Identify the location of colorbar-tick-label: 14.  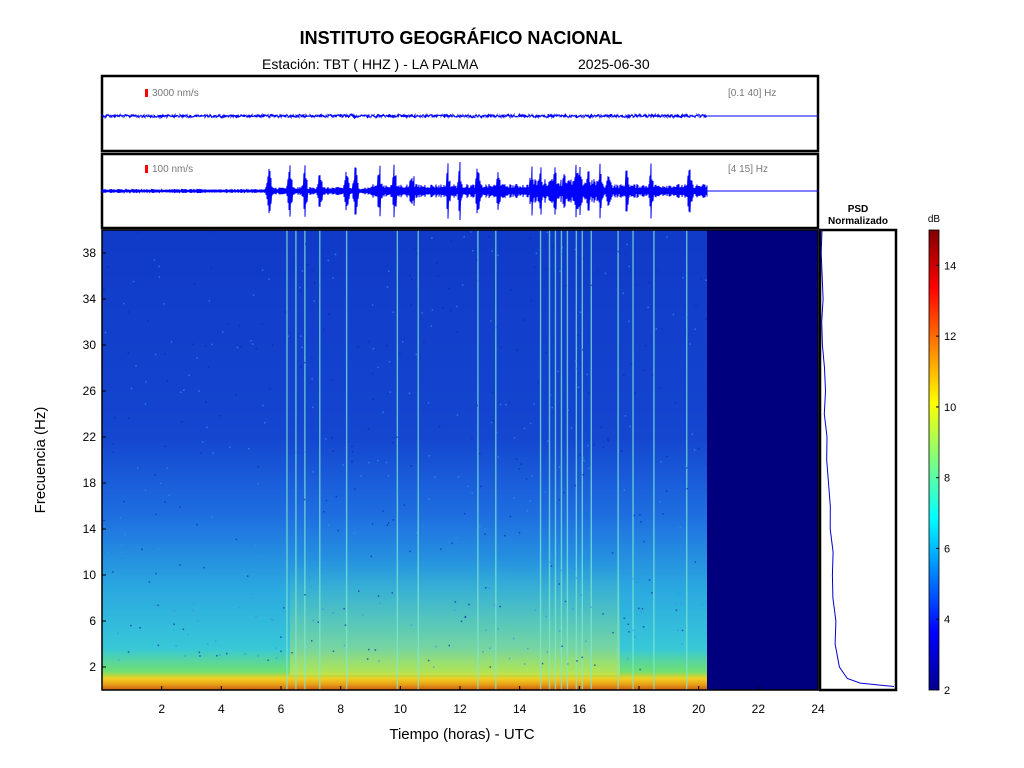
(950, 266).